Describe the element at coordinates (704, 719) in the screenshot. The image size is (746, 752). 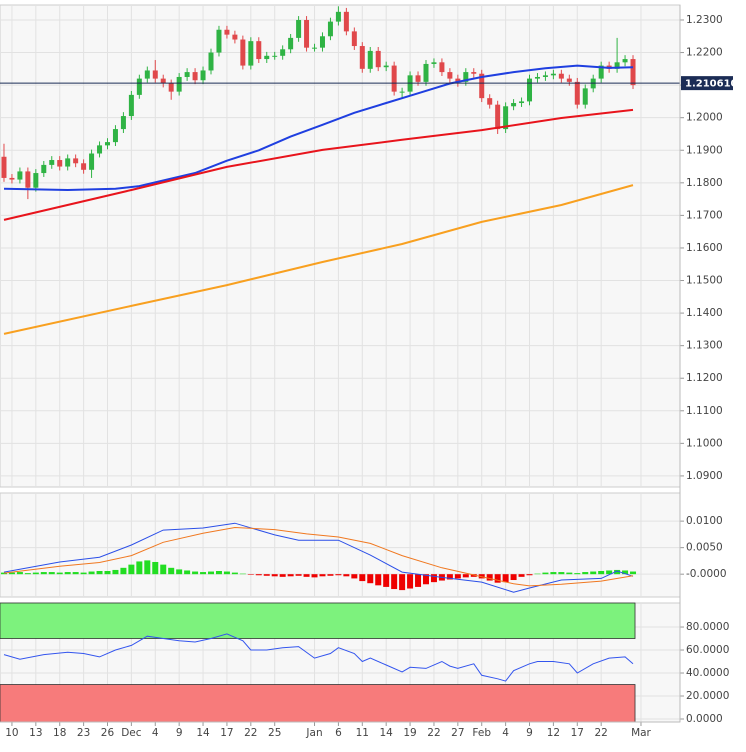
I see `y-tick-label: 0.0000` at that location.